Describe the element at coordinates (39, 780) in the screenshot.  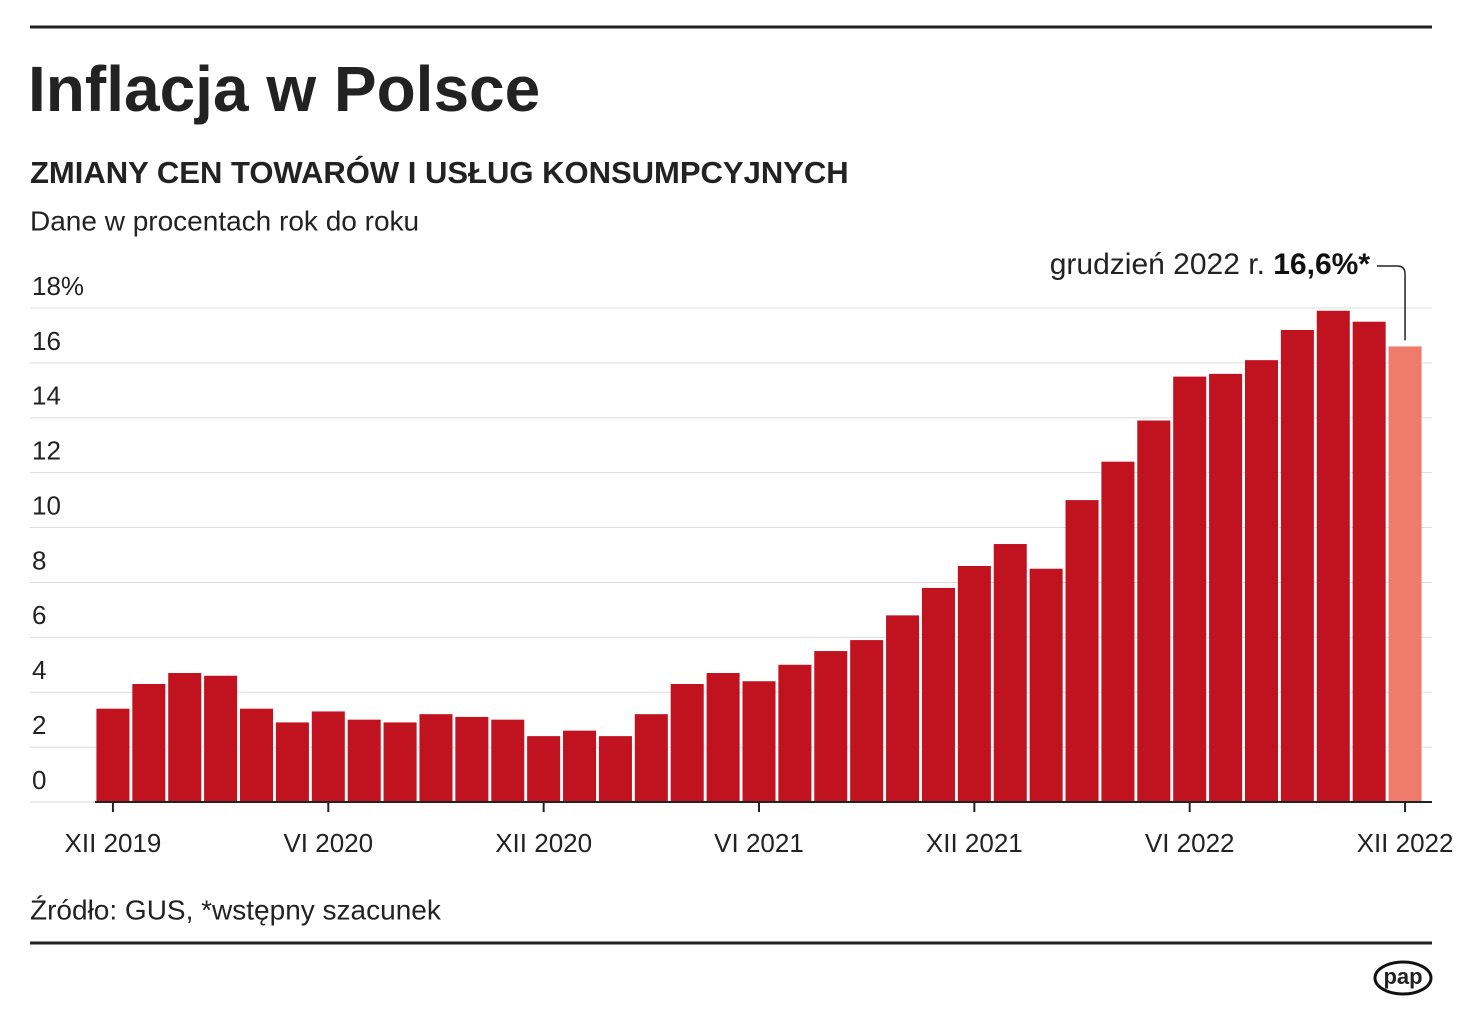
I see `y-tick-label: 0` at that location.